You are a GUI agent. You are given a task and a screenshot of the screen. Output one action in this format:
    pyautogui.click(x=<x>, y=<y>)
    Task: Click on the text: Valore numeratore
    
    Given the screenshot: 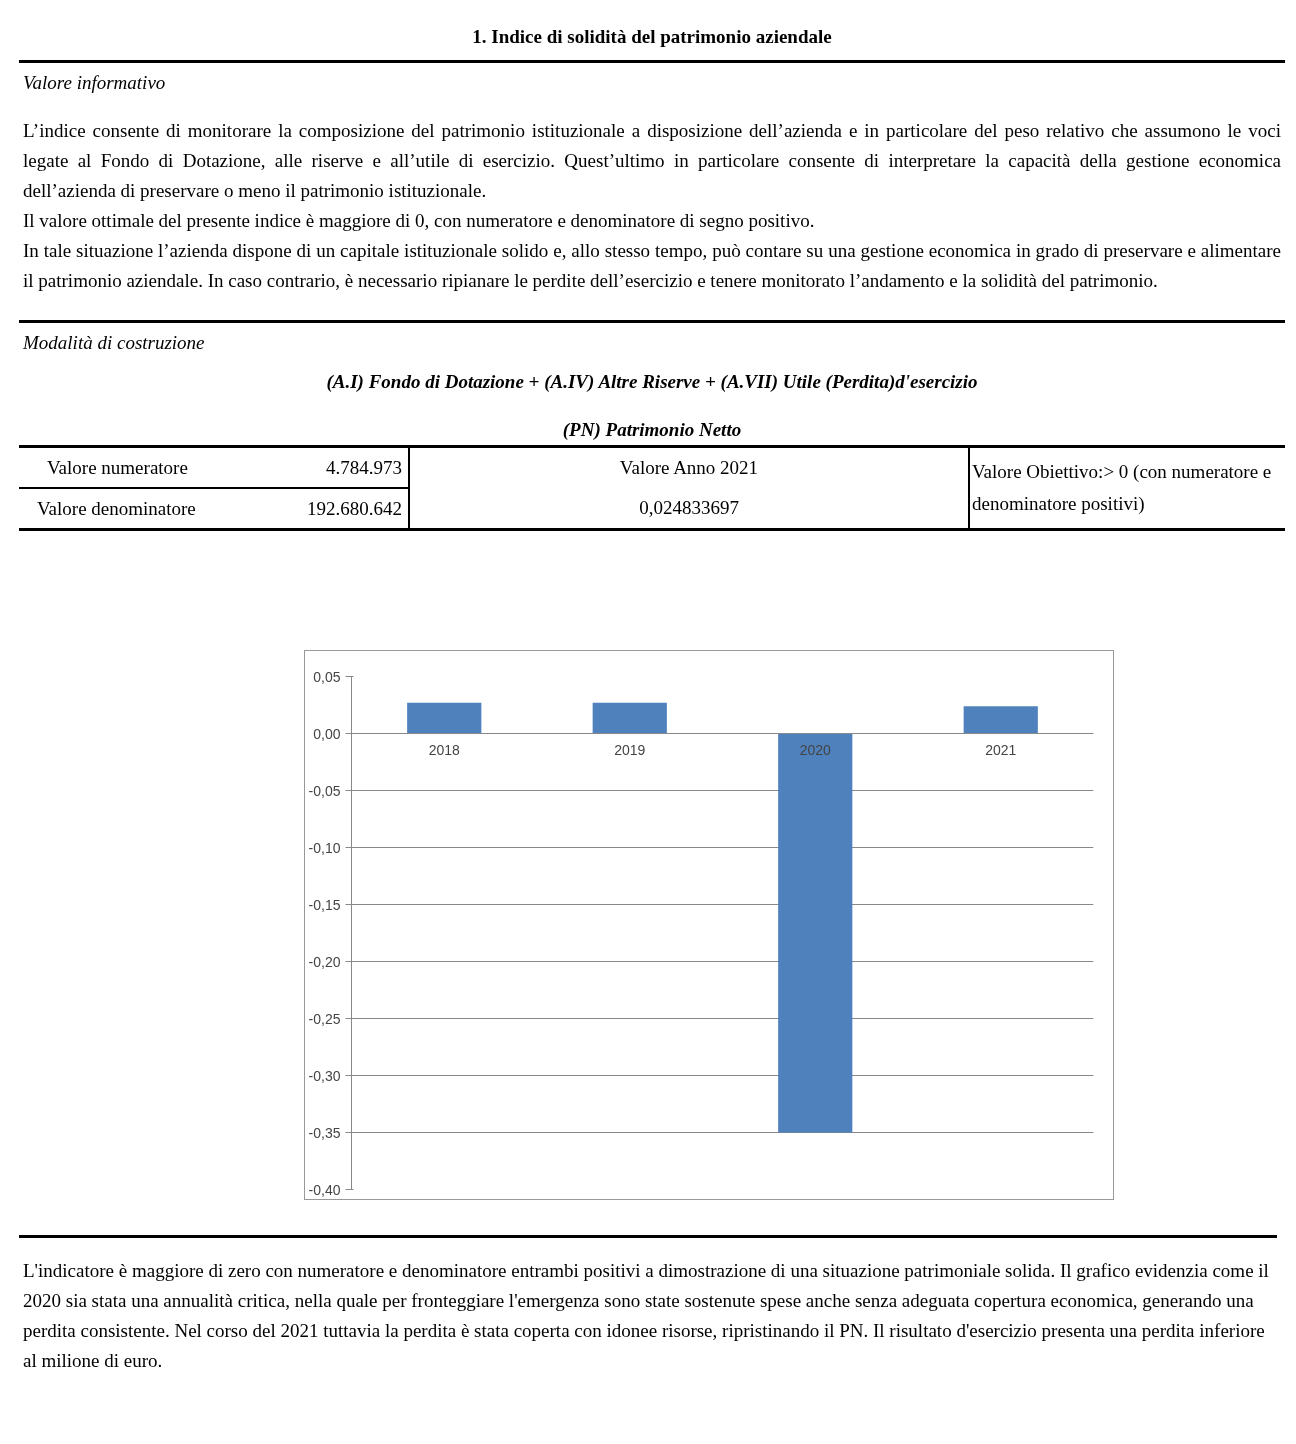 What is the action you would take?
    pyautogui.click(x=139, y=467)
    